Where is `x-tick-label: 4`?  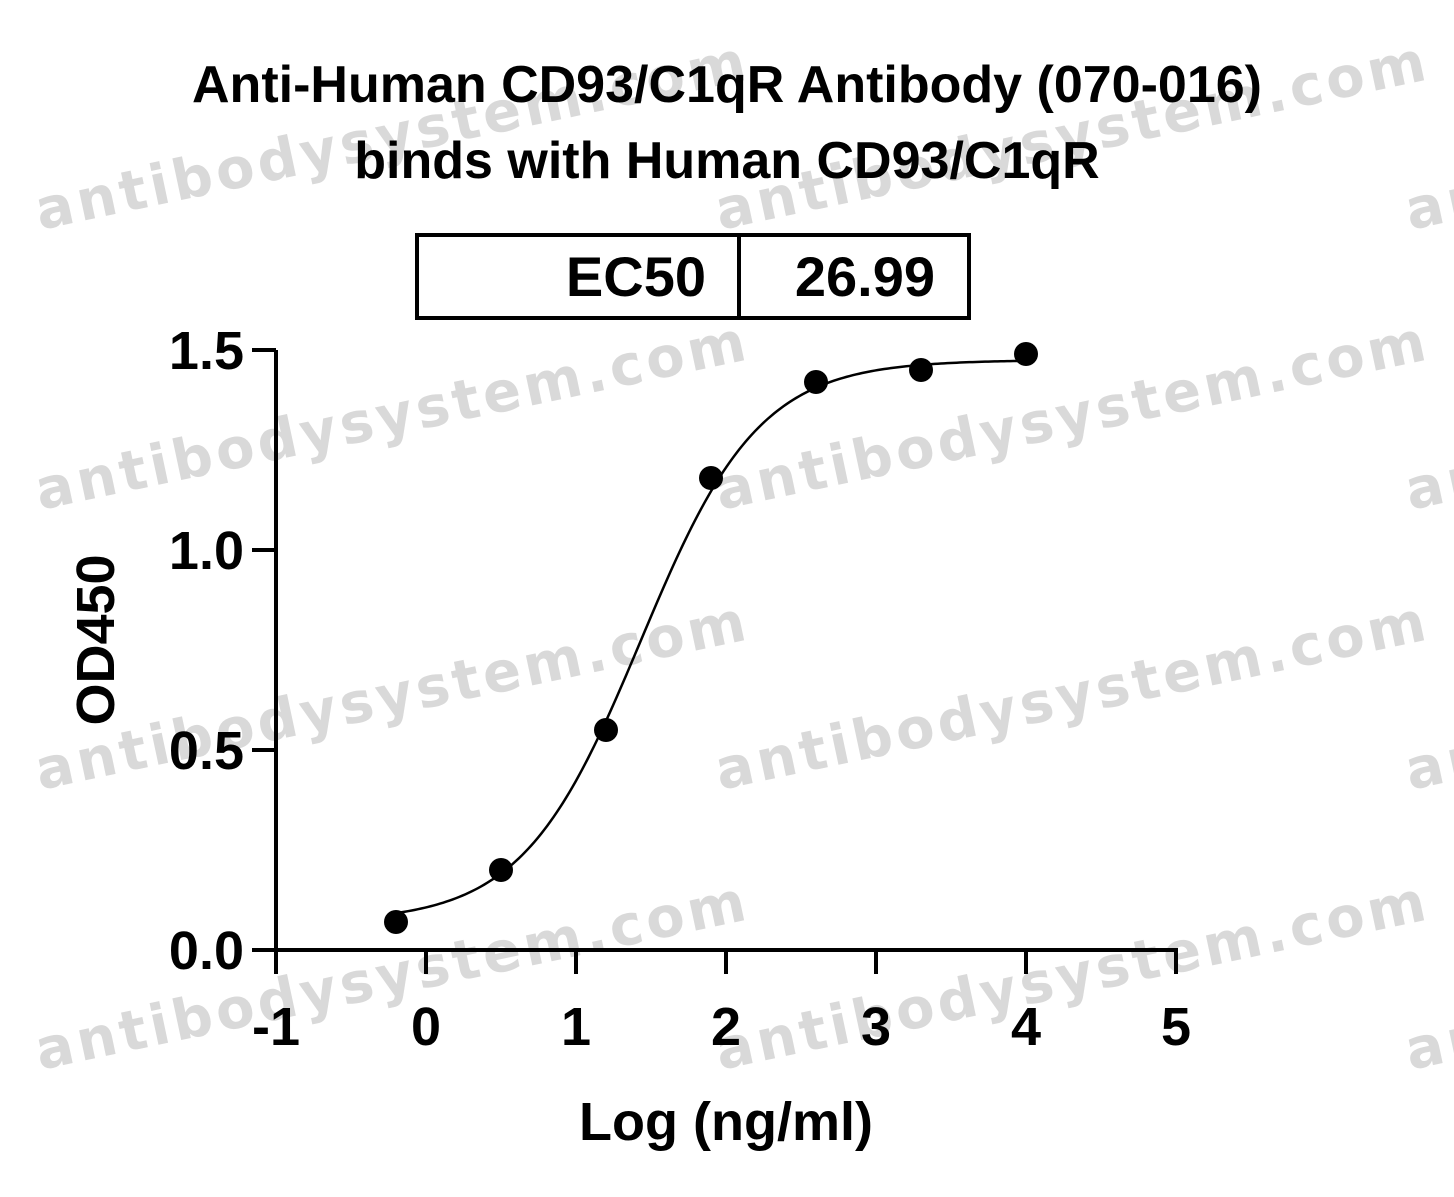
x-tick-label: 4 is located at coordinates (1026, 1027).